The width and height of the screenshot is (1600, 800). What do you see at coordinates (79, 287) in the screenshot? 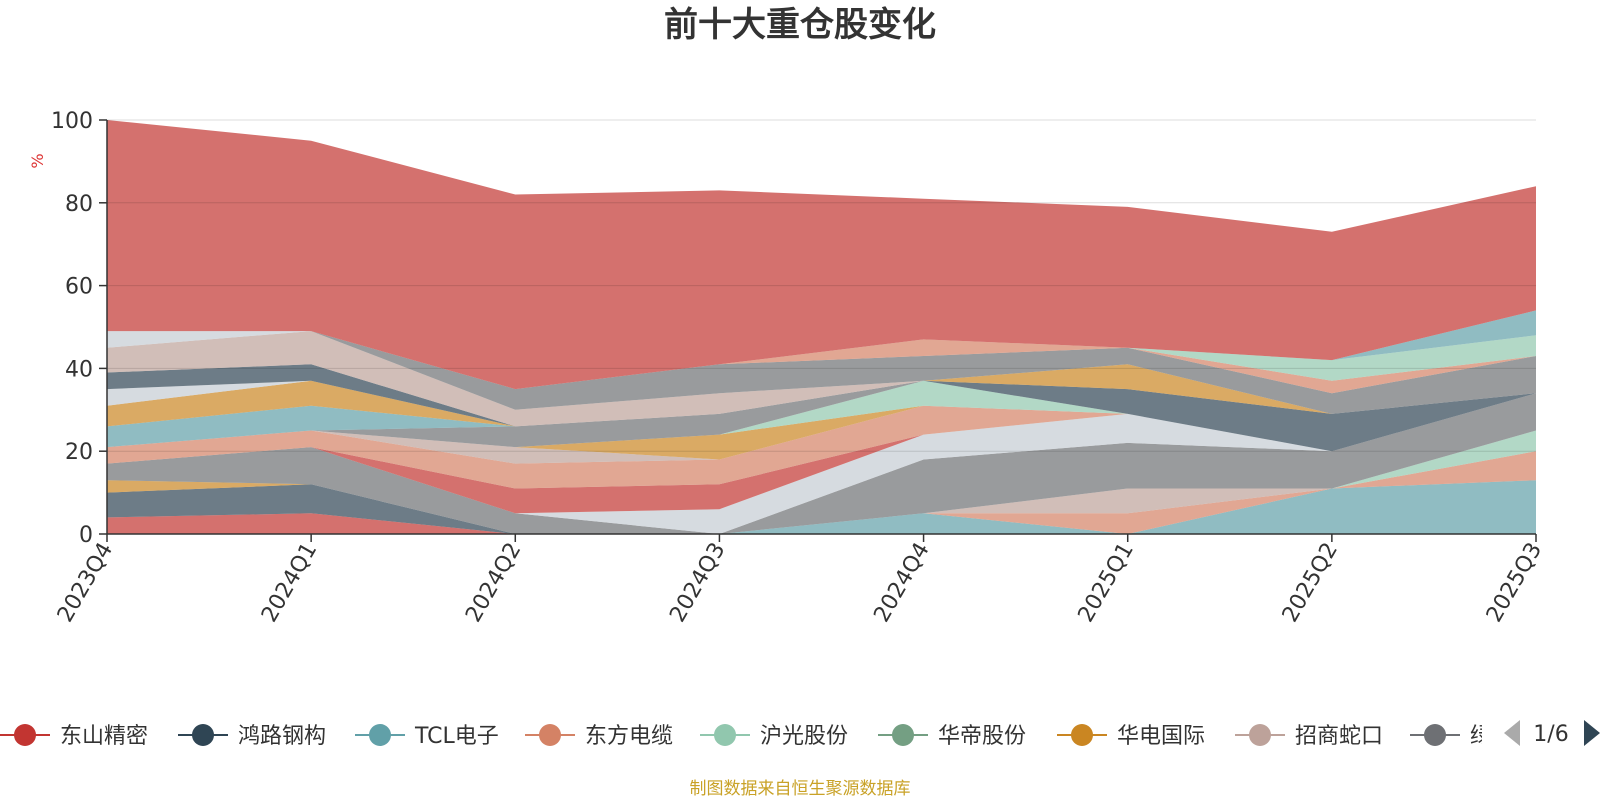
I see `y-tick-label: 60` at bounding box center [79, 287].